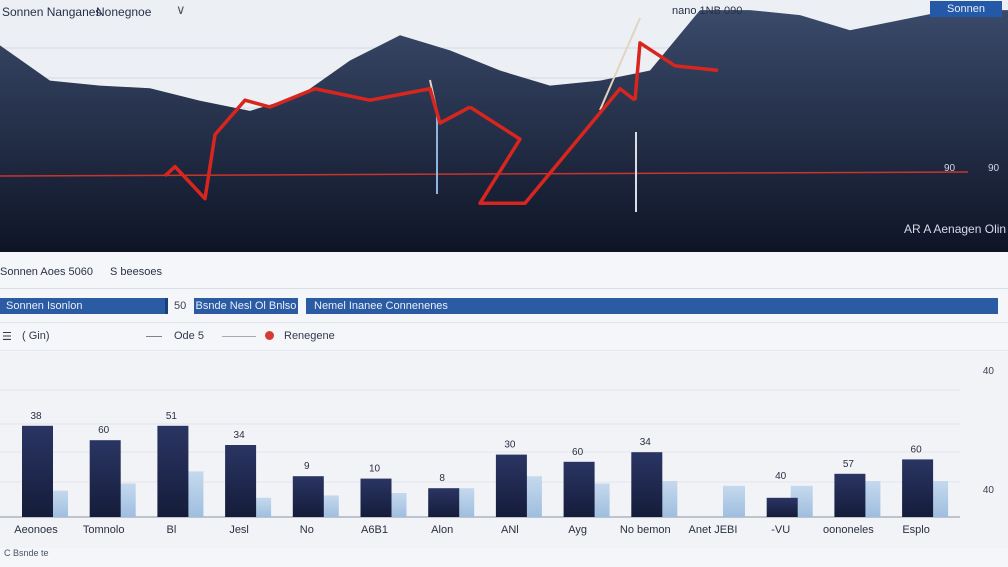 Image resolution: width=1008 pixels, height=567 pixels. What do you see at coordinates (966, 9) in the screenshot?
I see `top-right-button: Sonnen` at bounding box center [966, 9].